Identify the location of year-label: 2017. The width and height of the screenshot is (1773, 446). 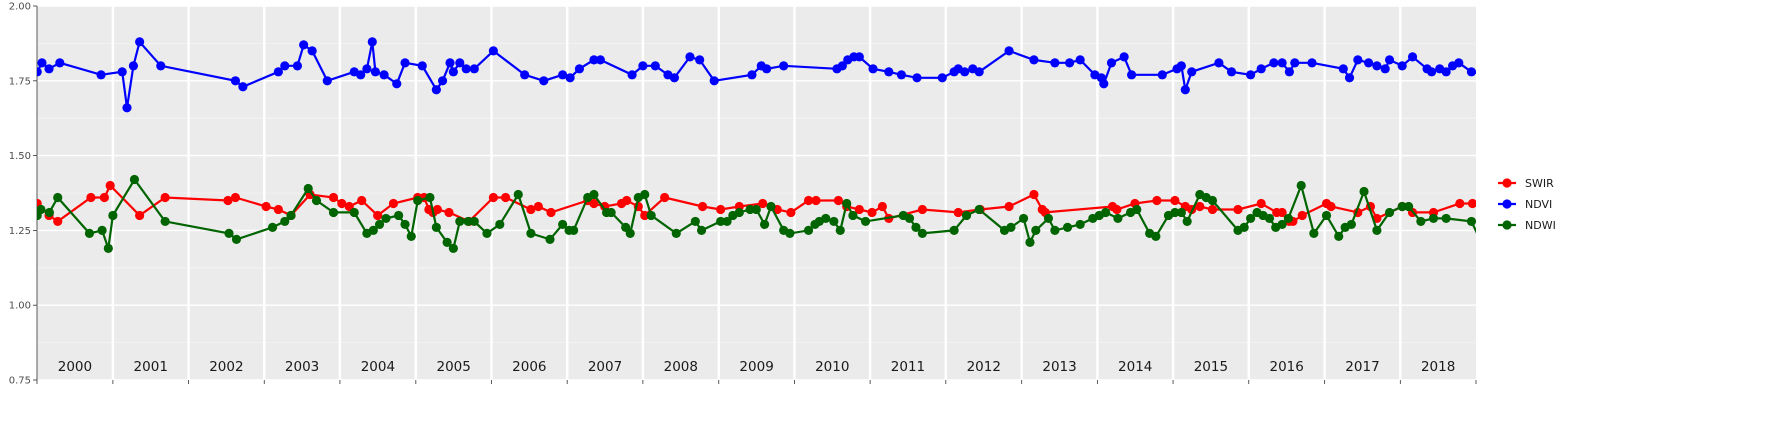
(1362, 367).